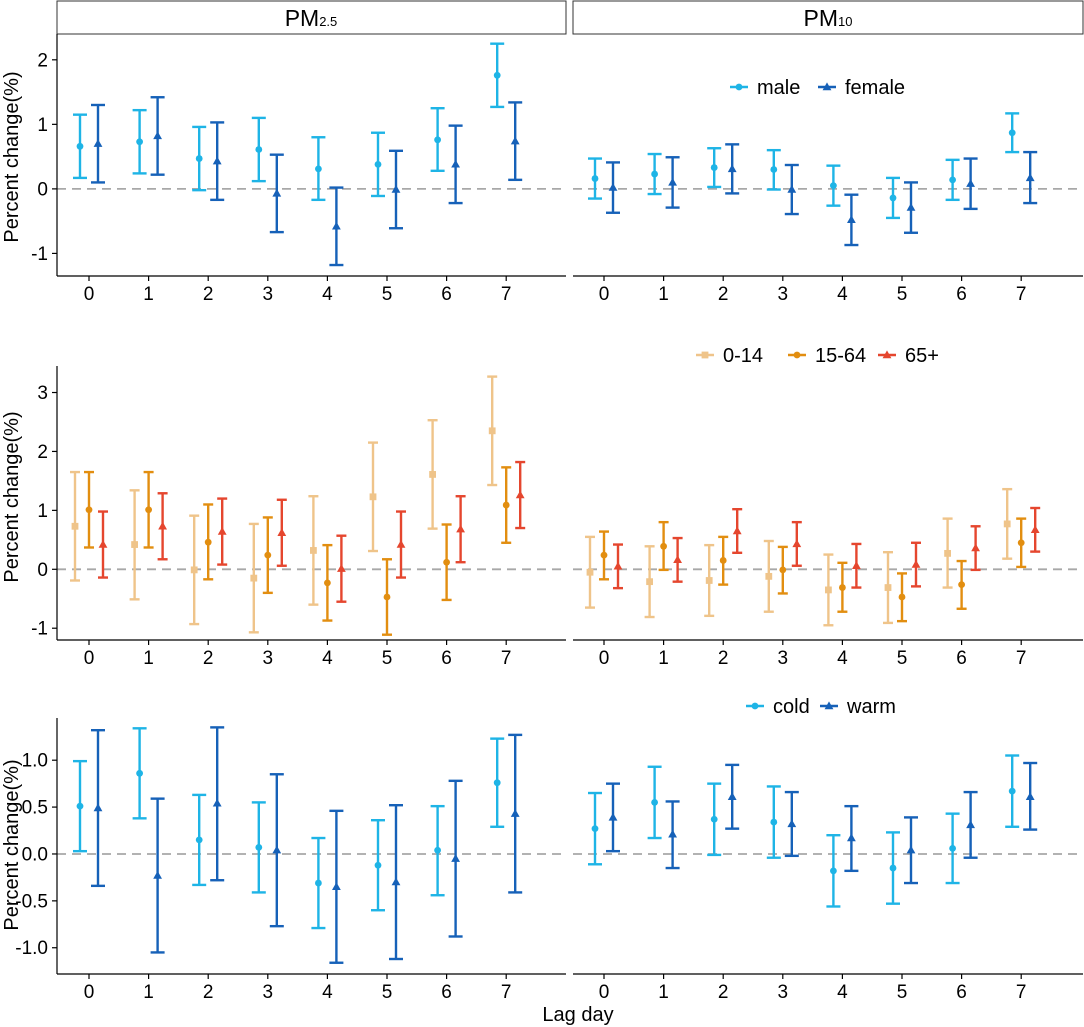  I want to click on panel-pm25-row-3: -1.0 -0.5 0.0 0.5 1.0 0 1 2 3 4 5 6 7, so click(290, 860).